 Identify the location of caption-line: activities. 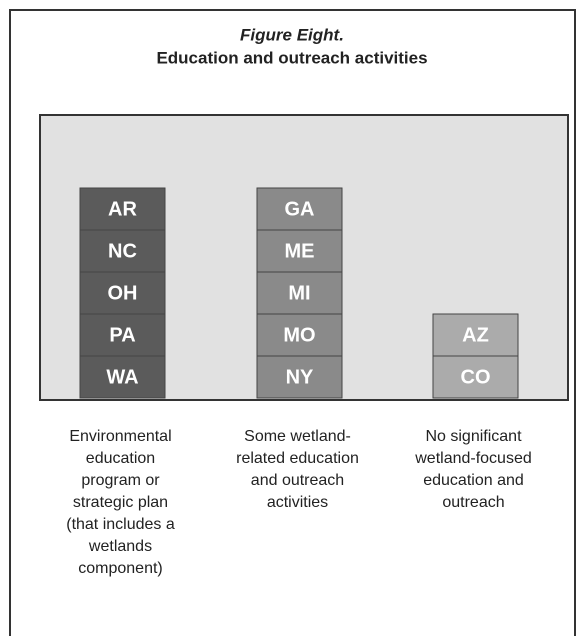
(297, 502).